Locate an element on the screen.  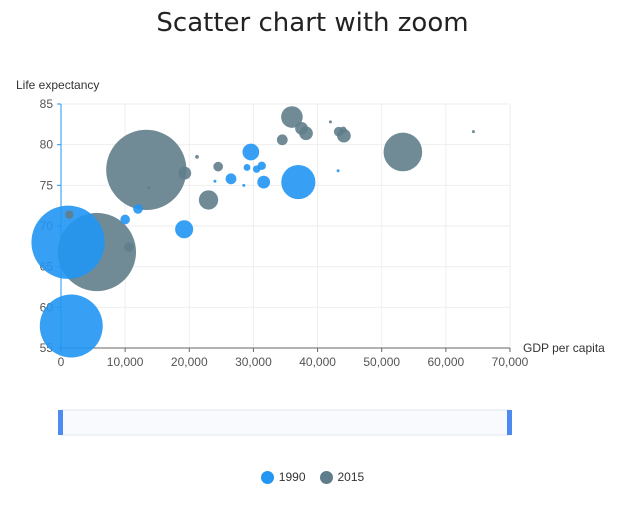
legend: 1990 2015 is located at coordinates (312, 477).